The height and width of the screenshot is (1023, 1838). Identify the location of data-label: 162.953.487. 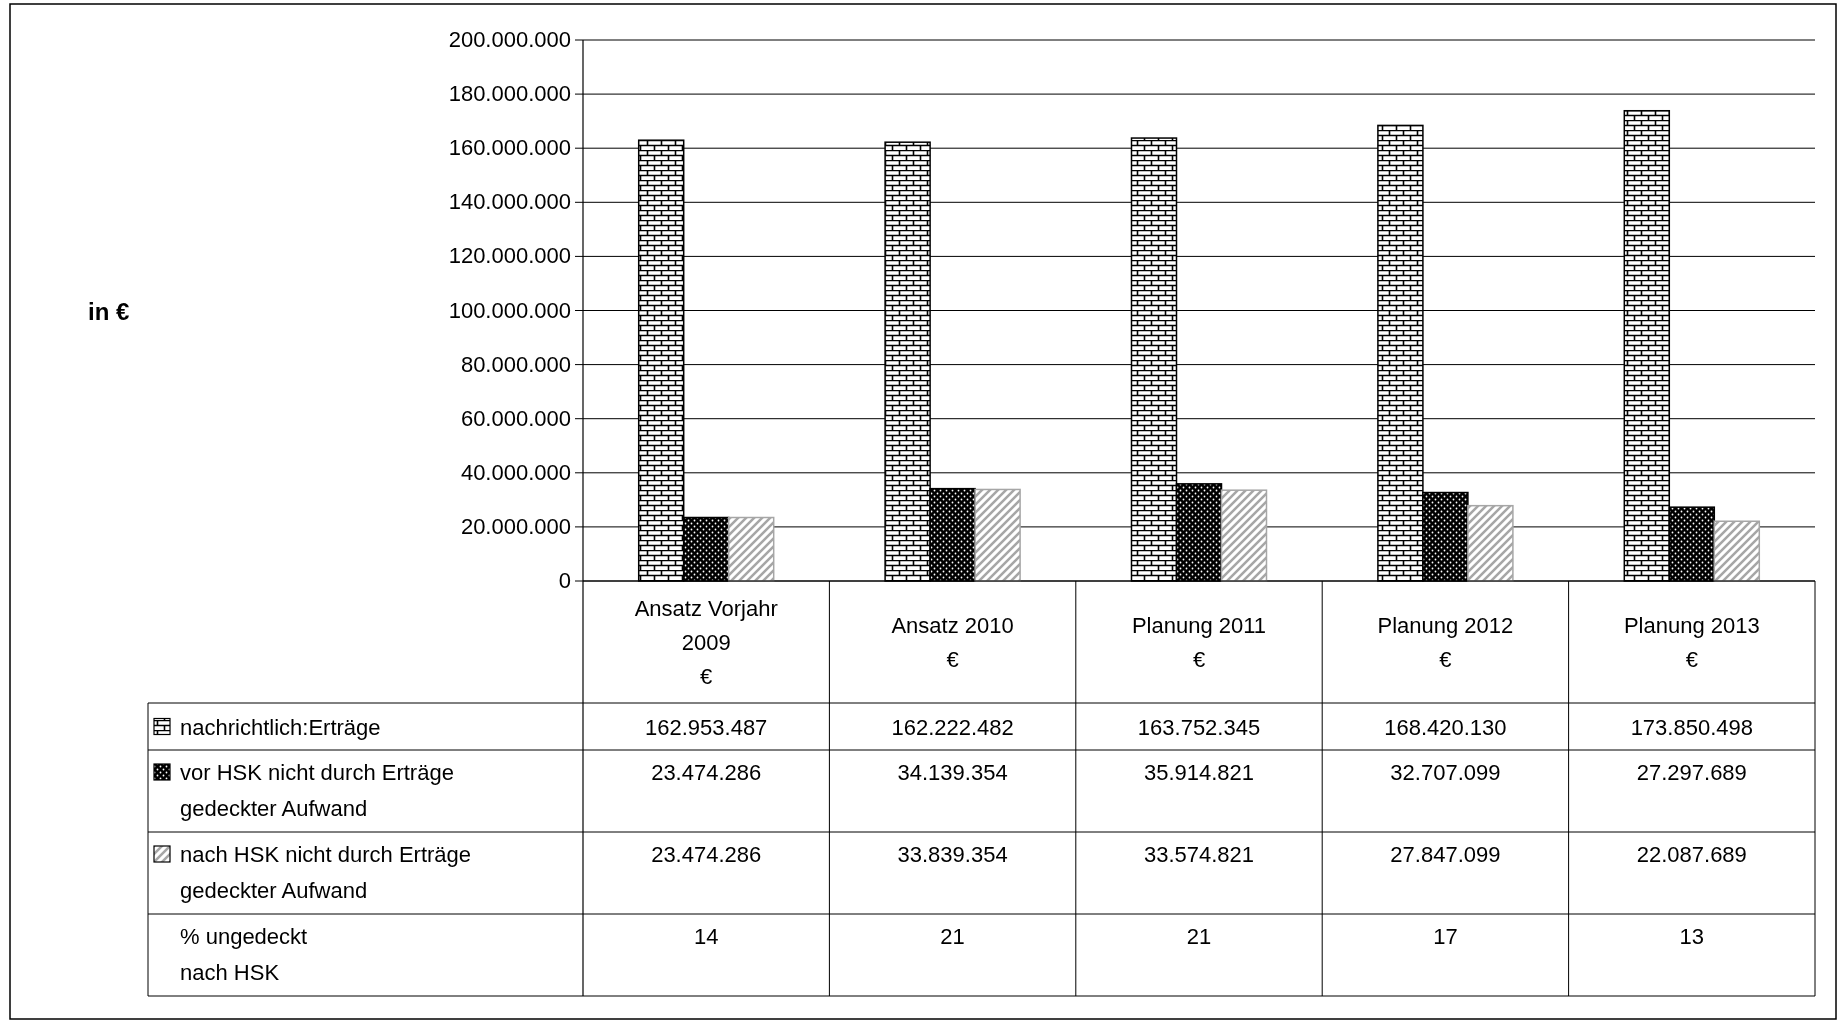
(706, 727).